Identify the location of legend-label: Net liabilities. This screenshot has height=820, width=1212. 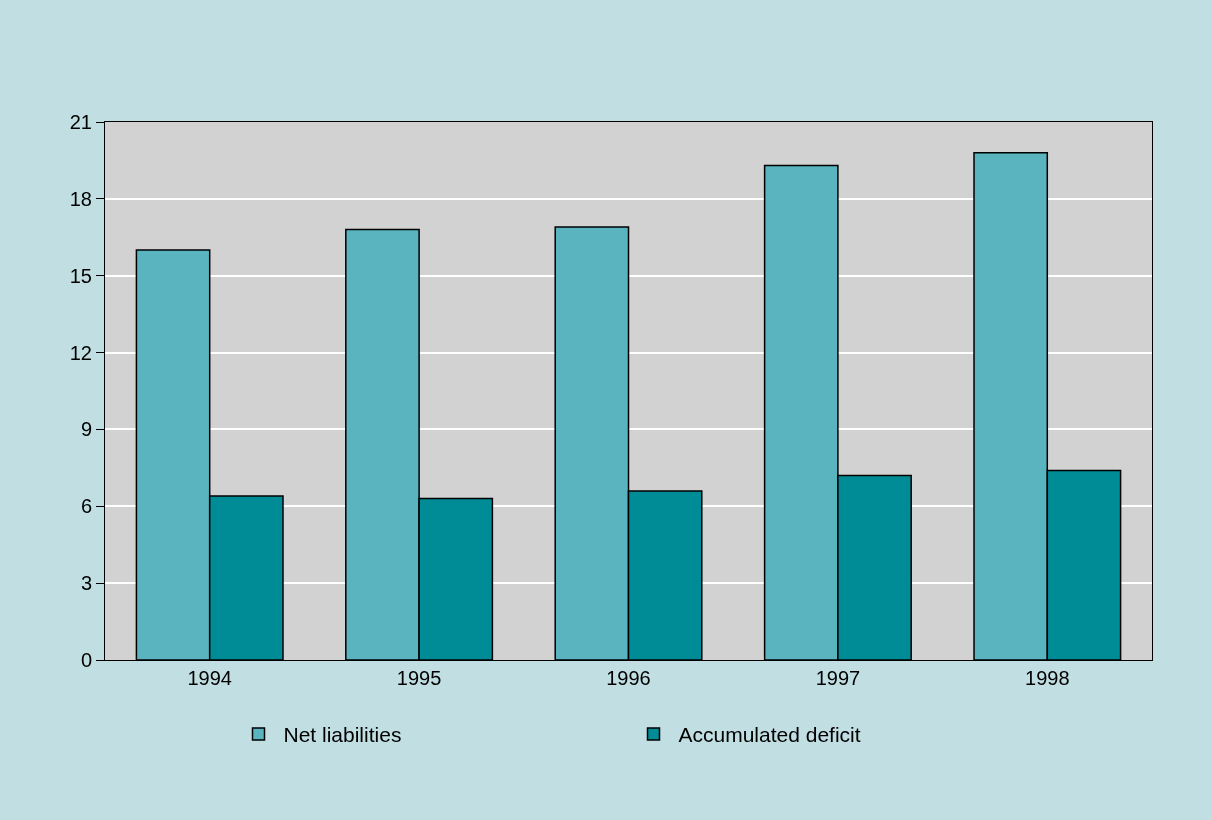
(342, 735).